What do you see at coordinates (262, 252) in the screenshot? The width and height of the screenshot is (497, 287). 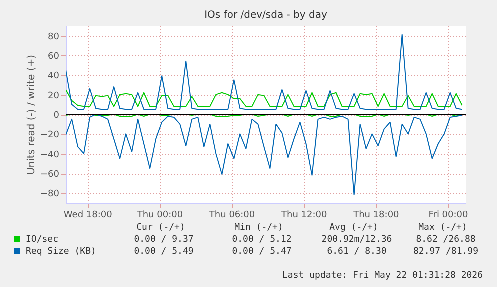 I see `text: 0.00 / 5.47` at bounding box center [262, 252].